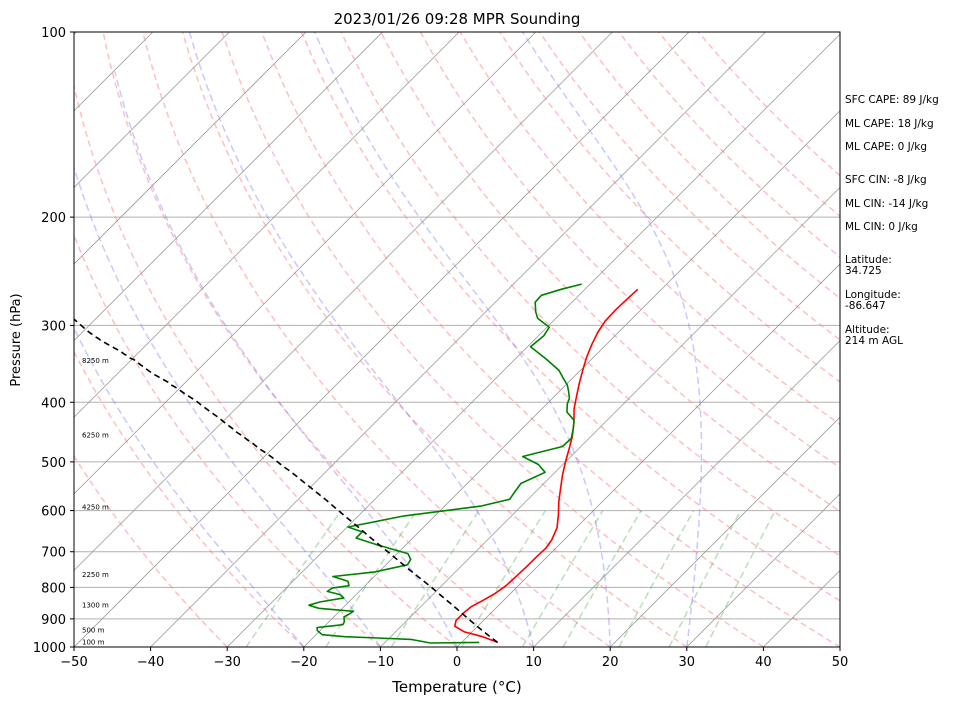  Describe the element at coordinates (53, 218) in the screenshot. I see `y-tick-label: 200` at that location.